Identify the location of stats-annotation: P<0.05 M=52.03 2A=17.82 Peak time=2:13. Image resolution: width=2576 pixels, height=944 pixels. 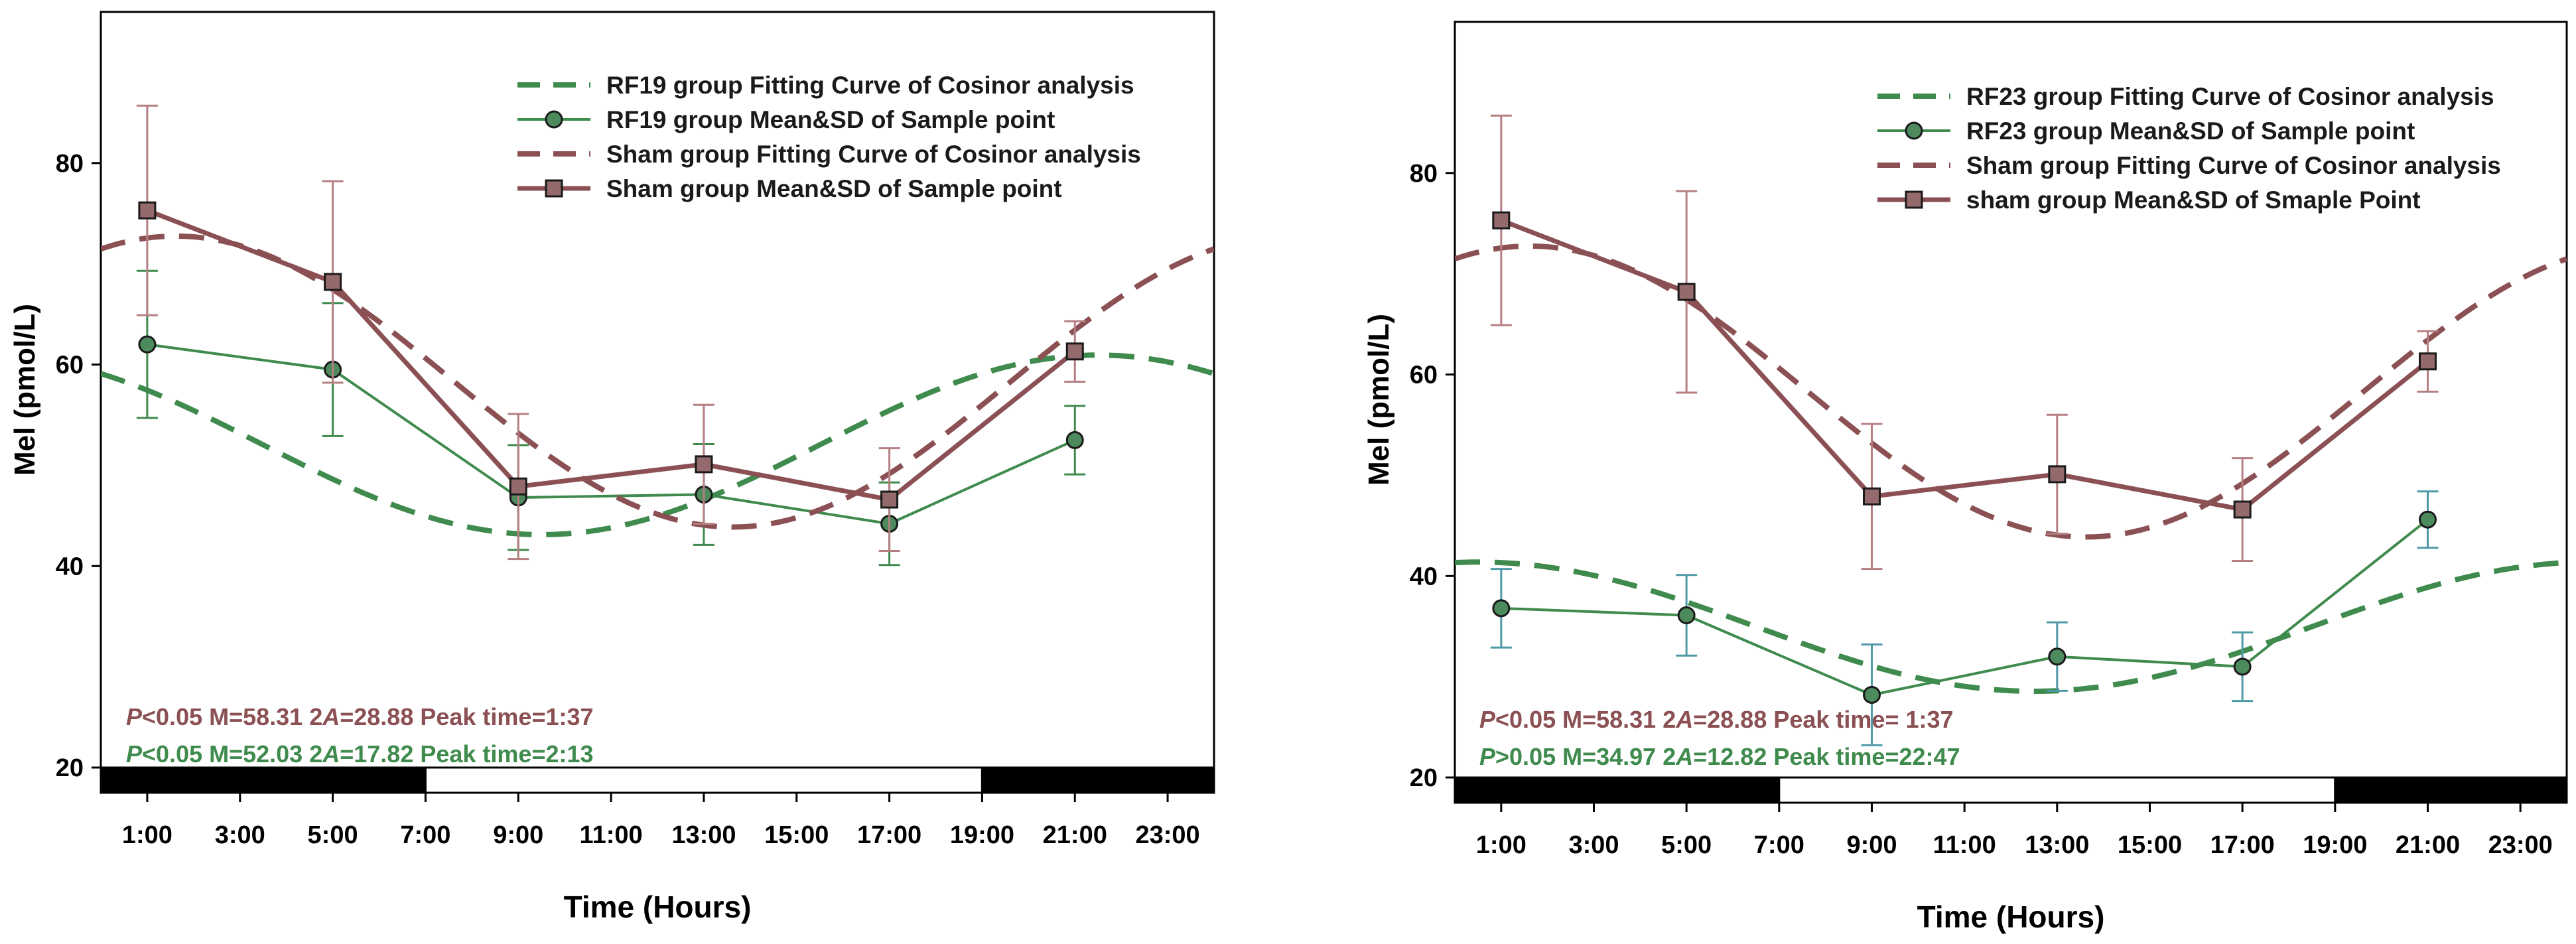
(360, 754).